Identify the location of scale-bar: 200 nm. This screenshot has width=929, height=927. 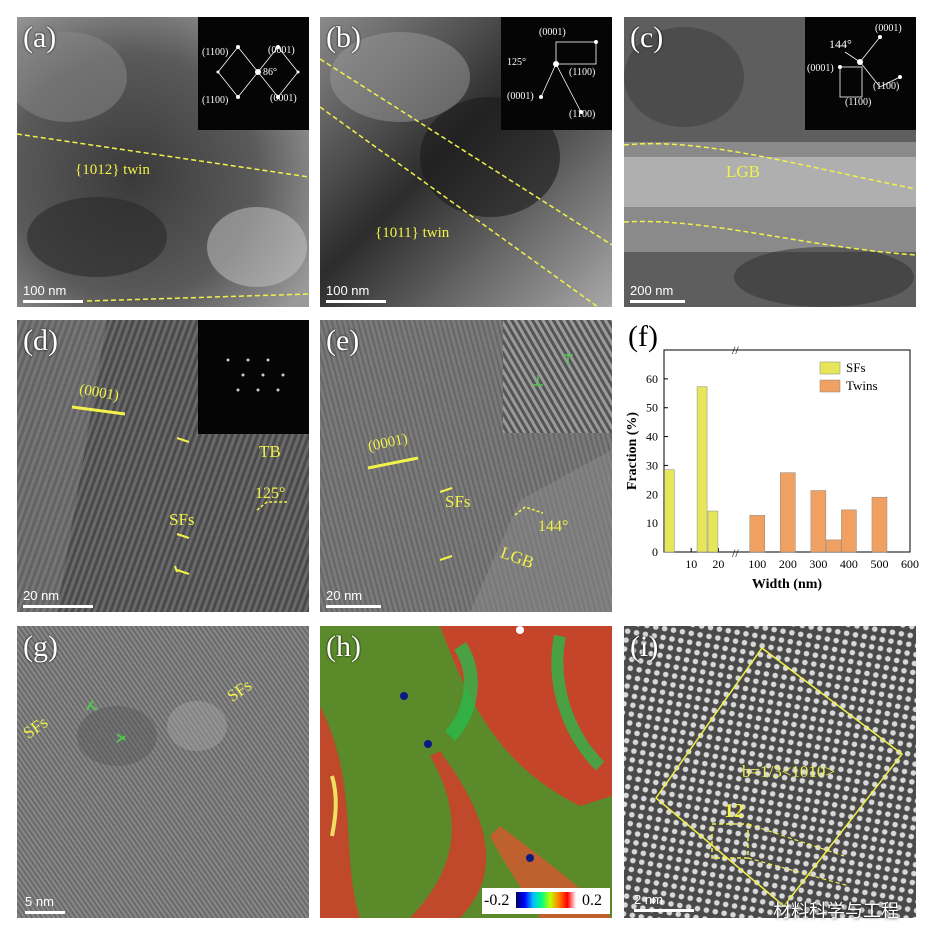
(657, 293).